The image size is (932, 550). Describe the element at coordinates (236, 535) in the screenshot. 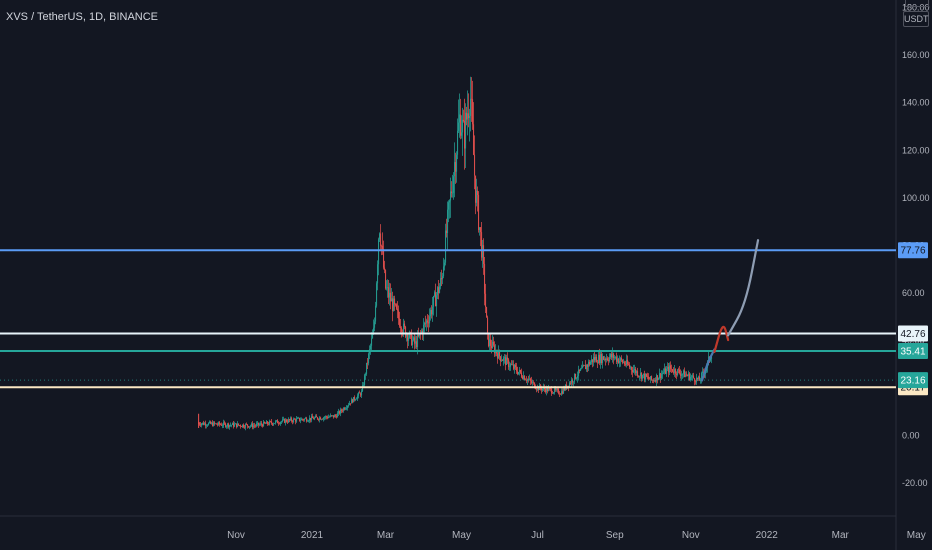

I see `x-tick-label: Nov` at that location.